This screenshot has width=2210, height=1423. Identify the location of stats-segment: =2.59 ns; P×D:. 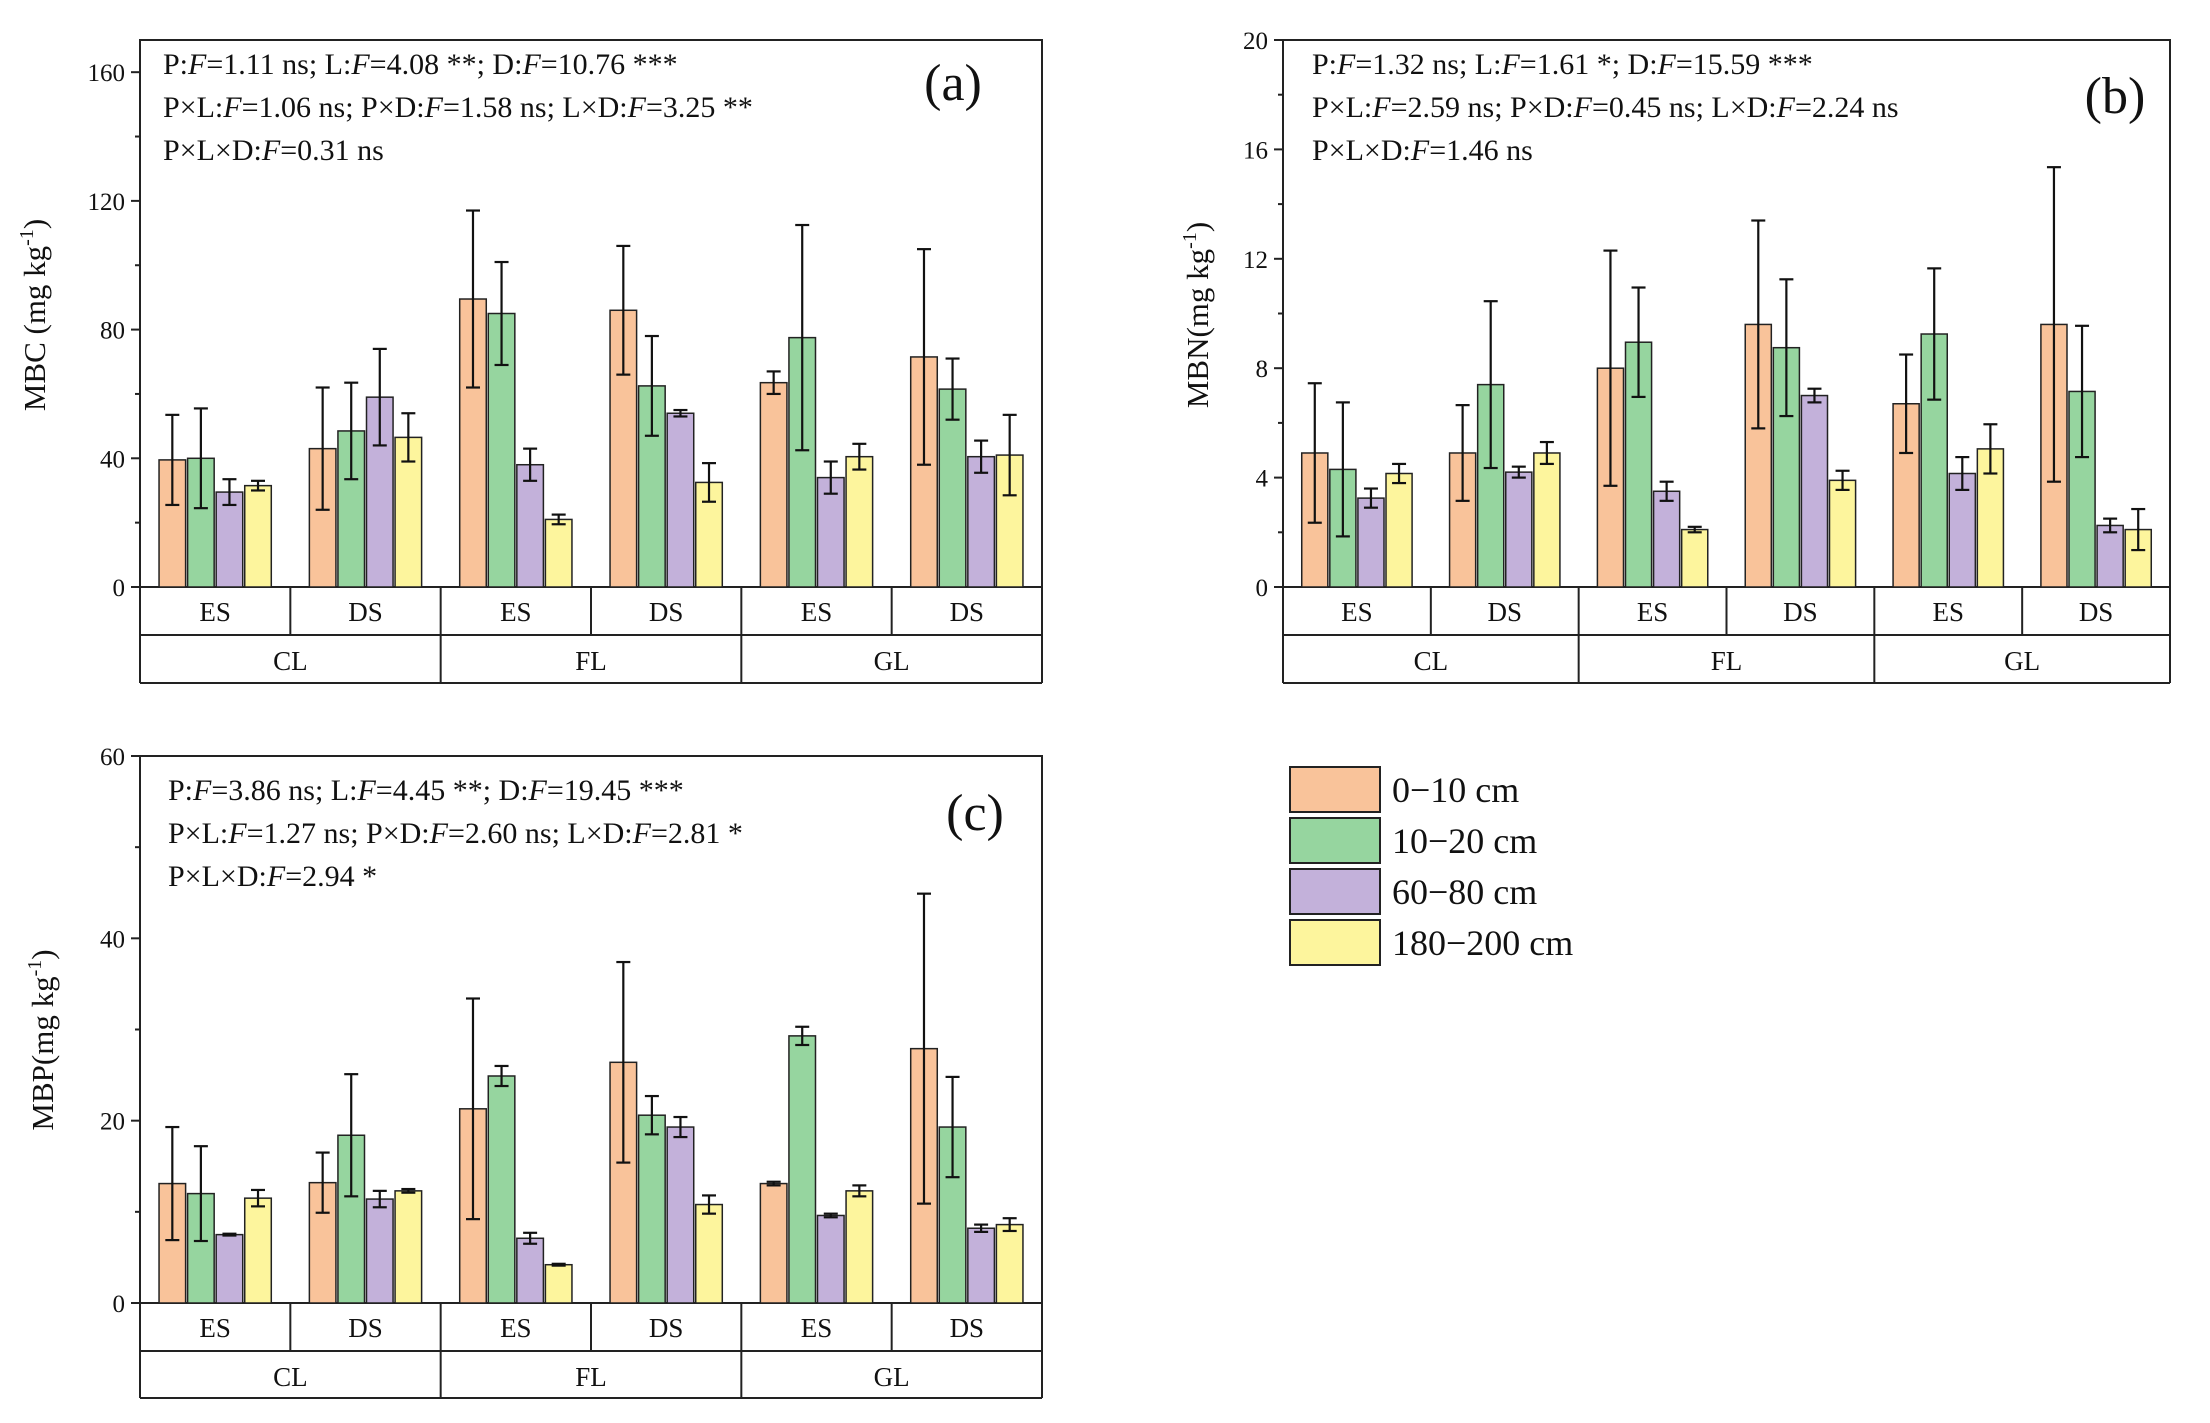
(1482, 107).